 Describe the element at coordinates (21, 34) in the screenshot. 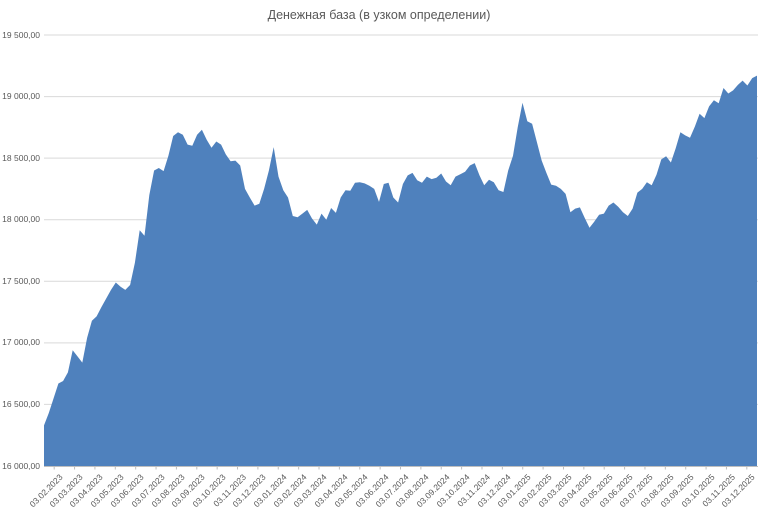

I see `y-tick-label: 19 500,00` at that location.